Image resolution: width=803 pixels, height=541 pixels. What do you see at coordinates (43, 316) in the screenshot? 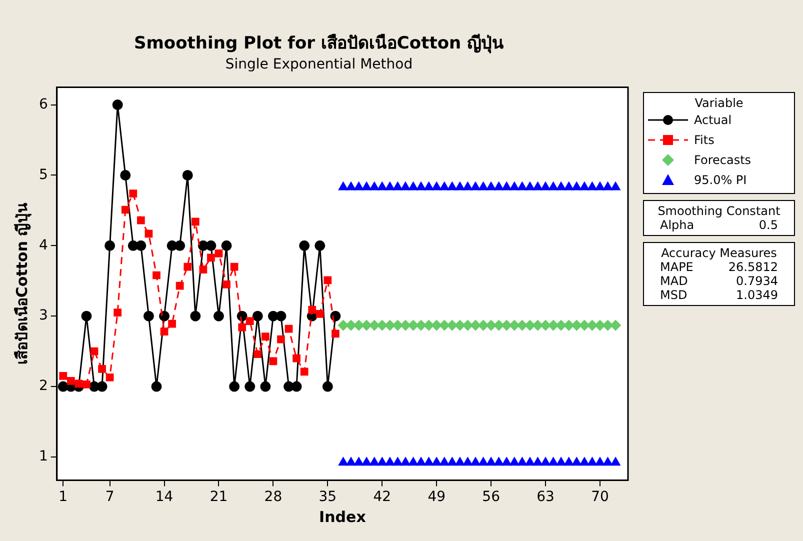
I see `y-tick-label: 3` at bounding box center [43, 316].